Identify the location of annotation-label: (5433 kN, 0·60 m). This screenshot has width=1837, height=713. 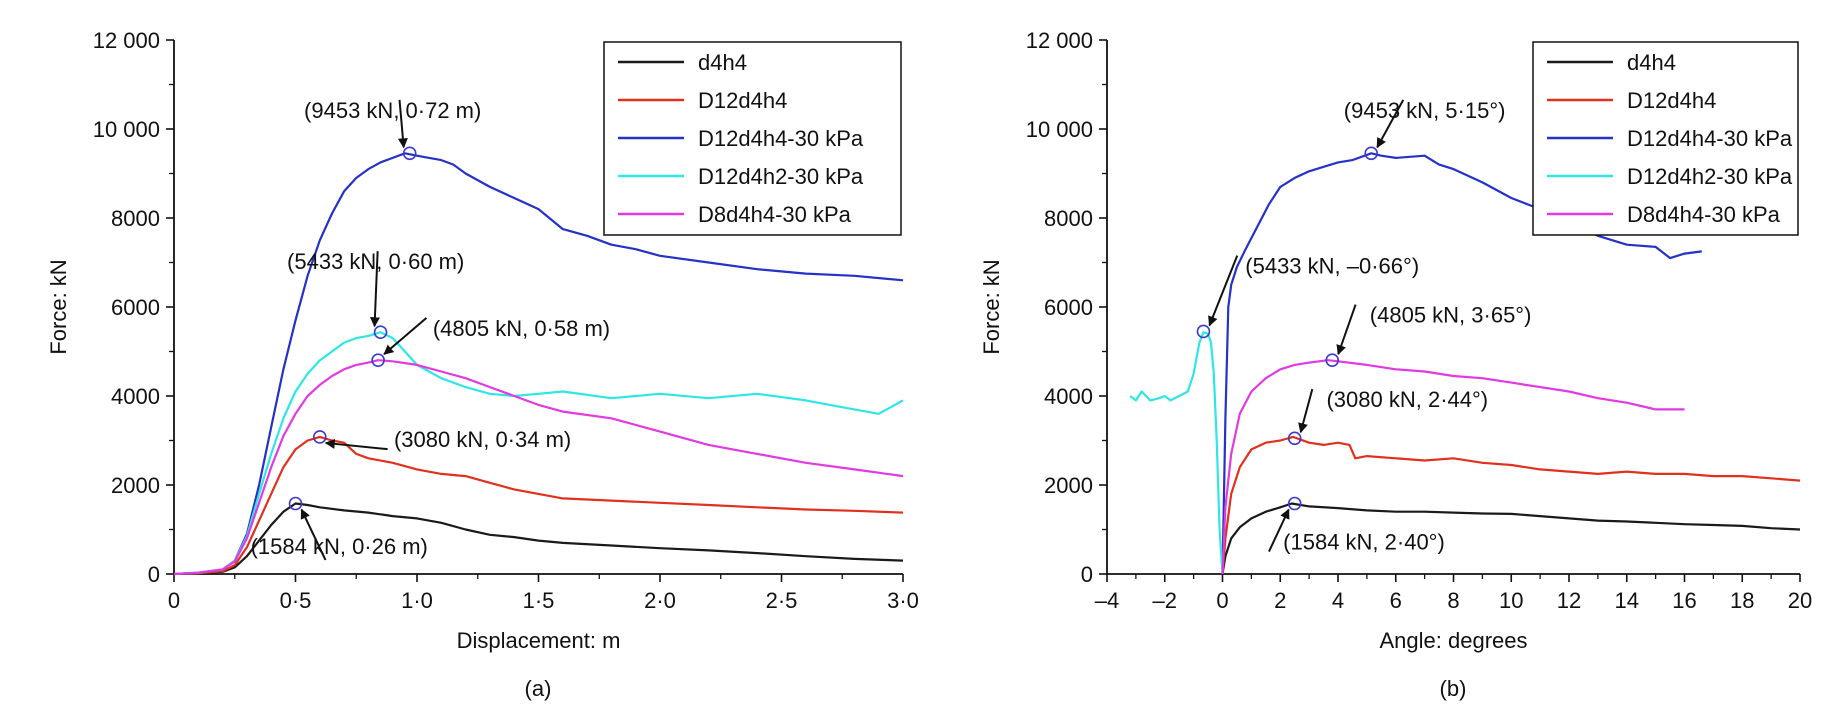
(375, 261).